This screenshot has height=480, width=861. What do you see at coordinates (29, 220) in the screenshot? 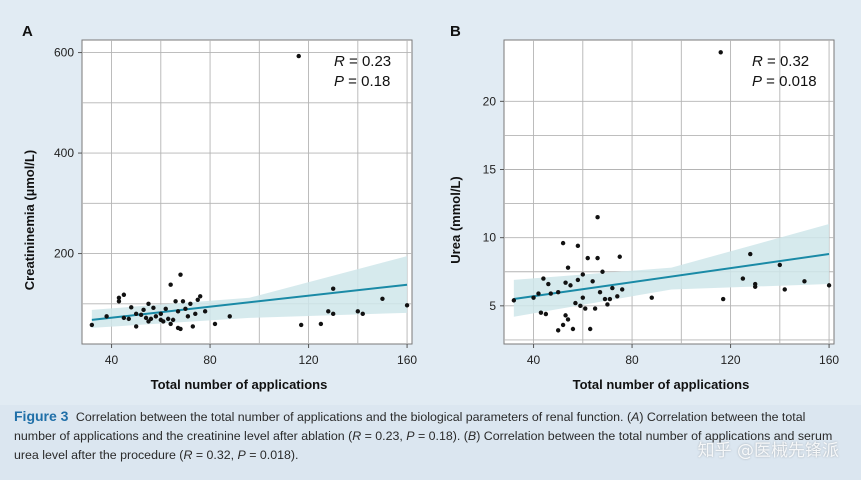
I see `panel-a-y-axis-title: Creatininemia (µmol/L)` at bounding box center [29, 220].